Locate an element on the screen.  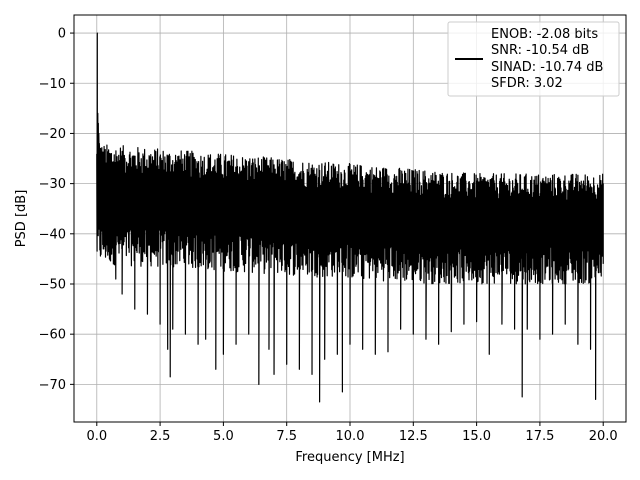
x-tick-label: 17.5 is located at coordinates (539, 436).